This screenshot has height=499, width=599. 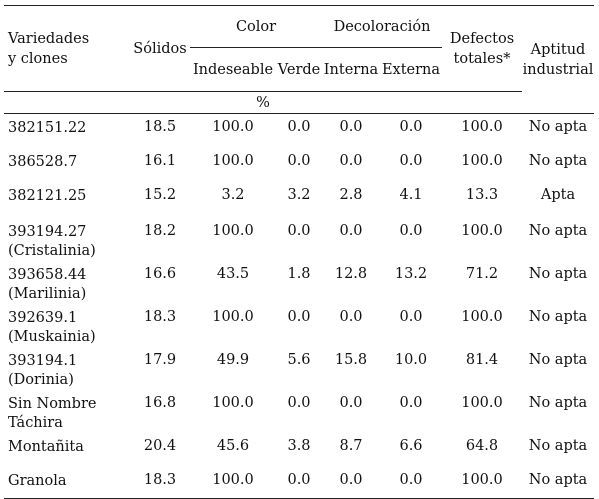 I want to click on defectos-cell: 71.2, so click(x=482, y=273).